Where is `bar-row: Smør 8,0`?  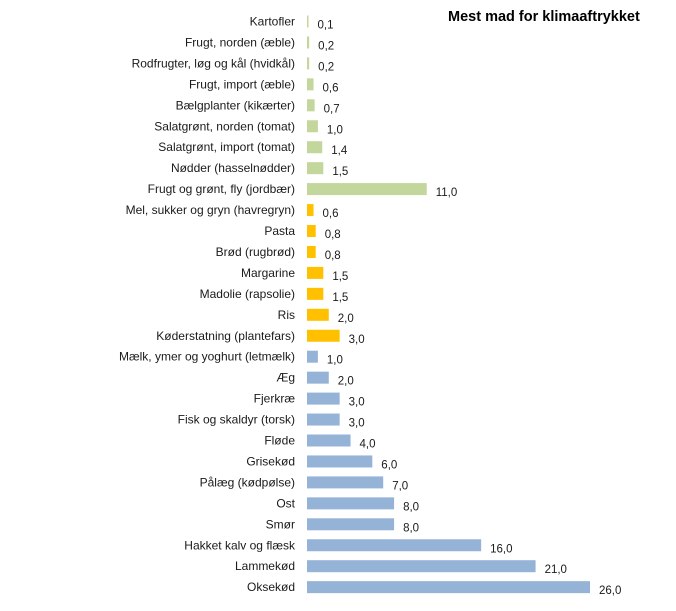
bar-row: Smør 8,0 is located at coordinates (342, 525).